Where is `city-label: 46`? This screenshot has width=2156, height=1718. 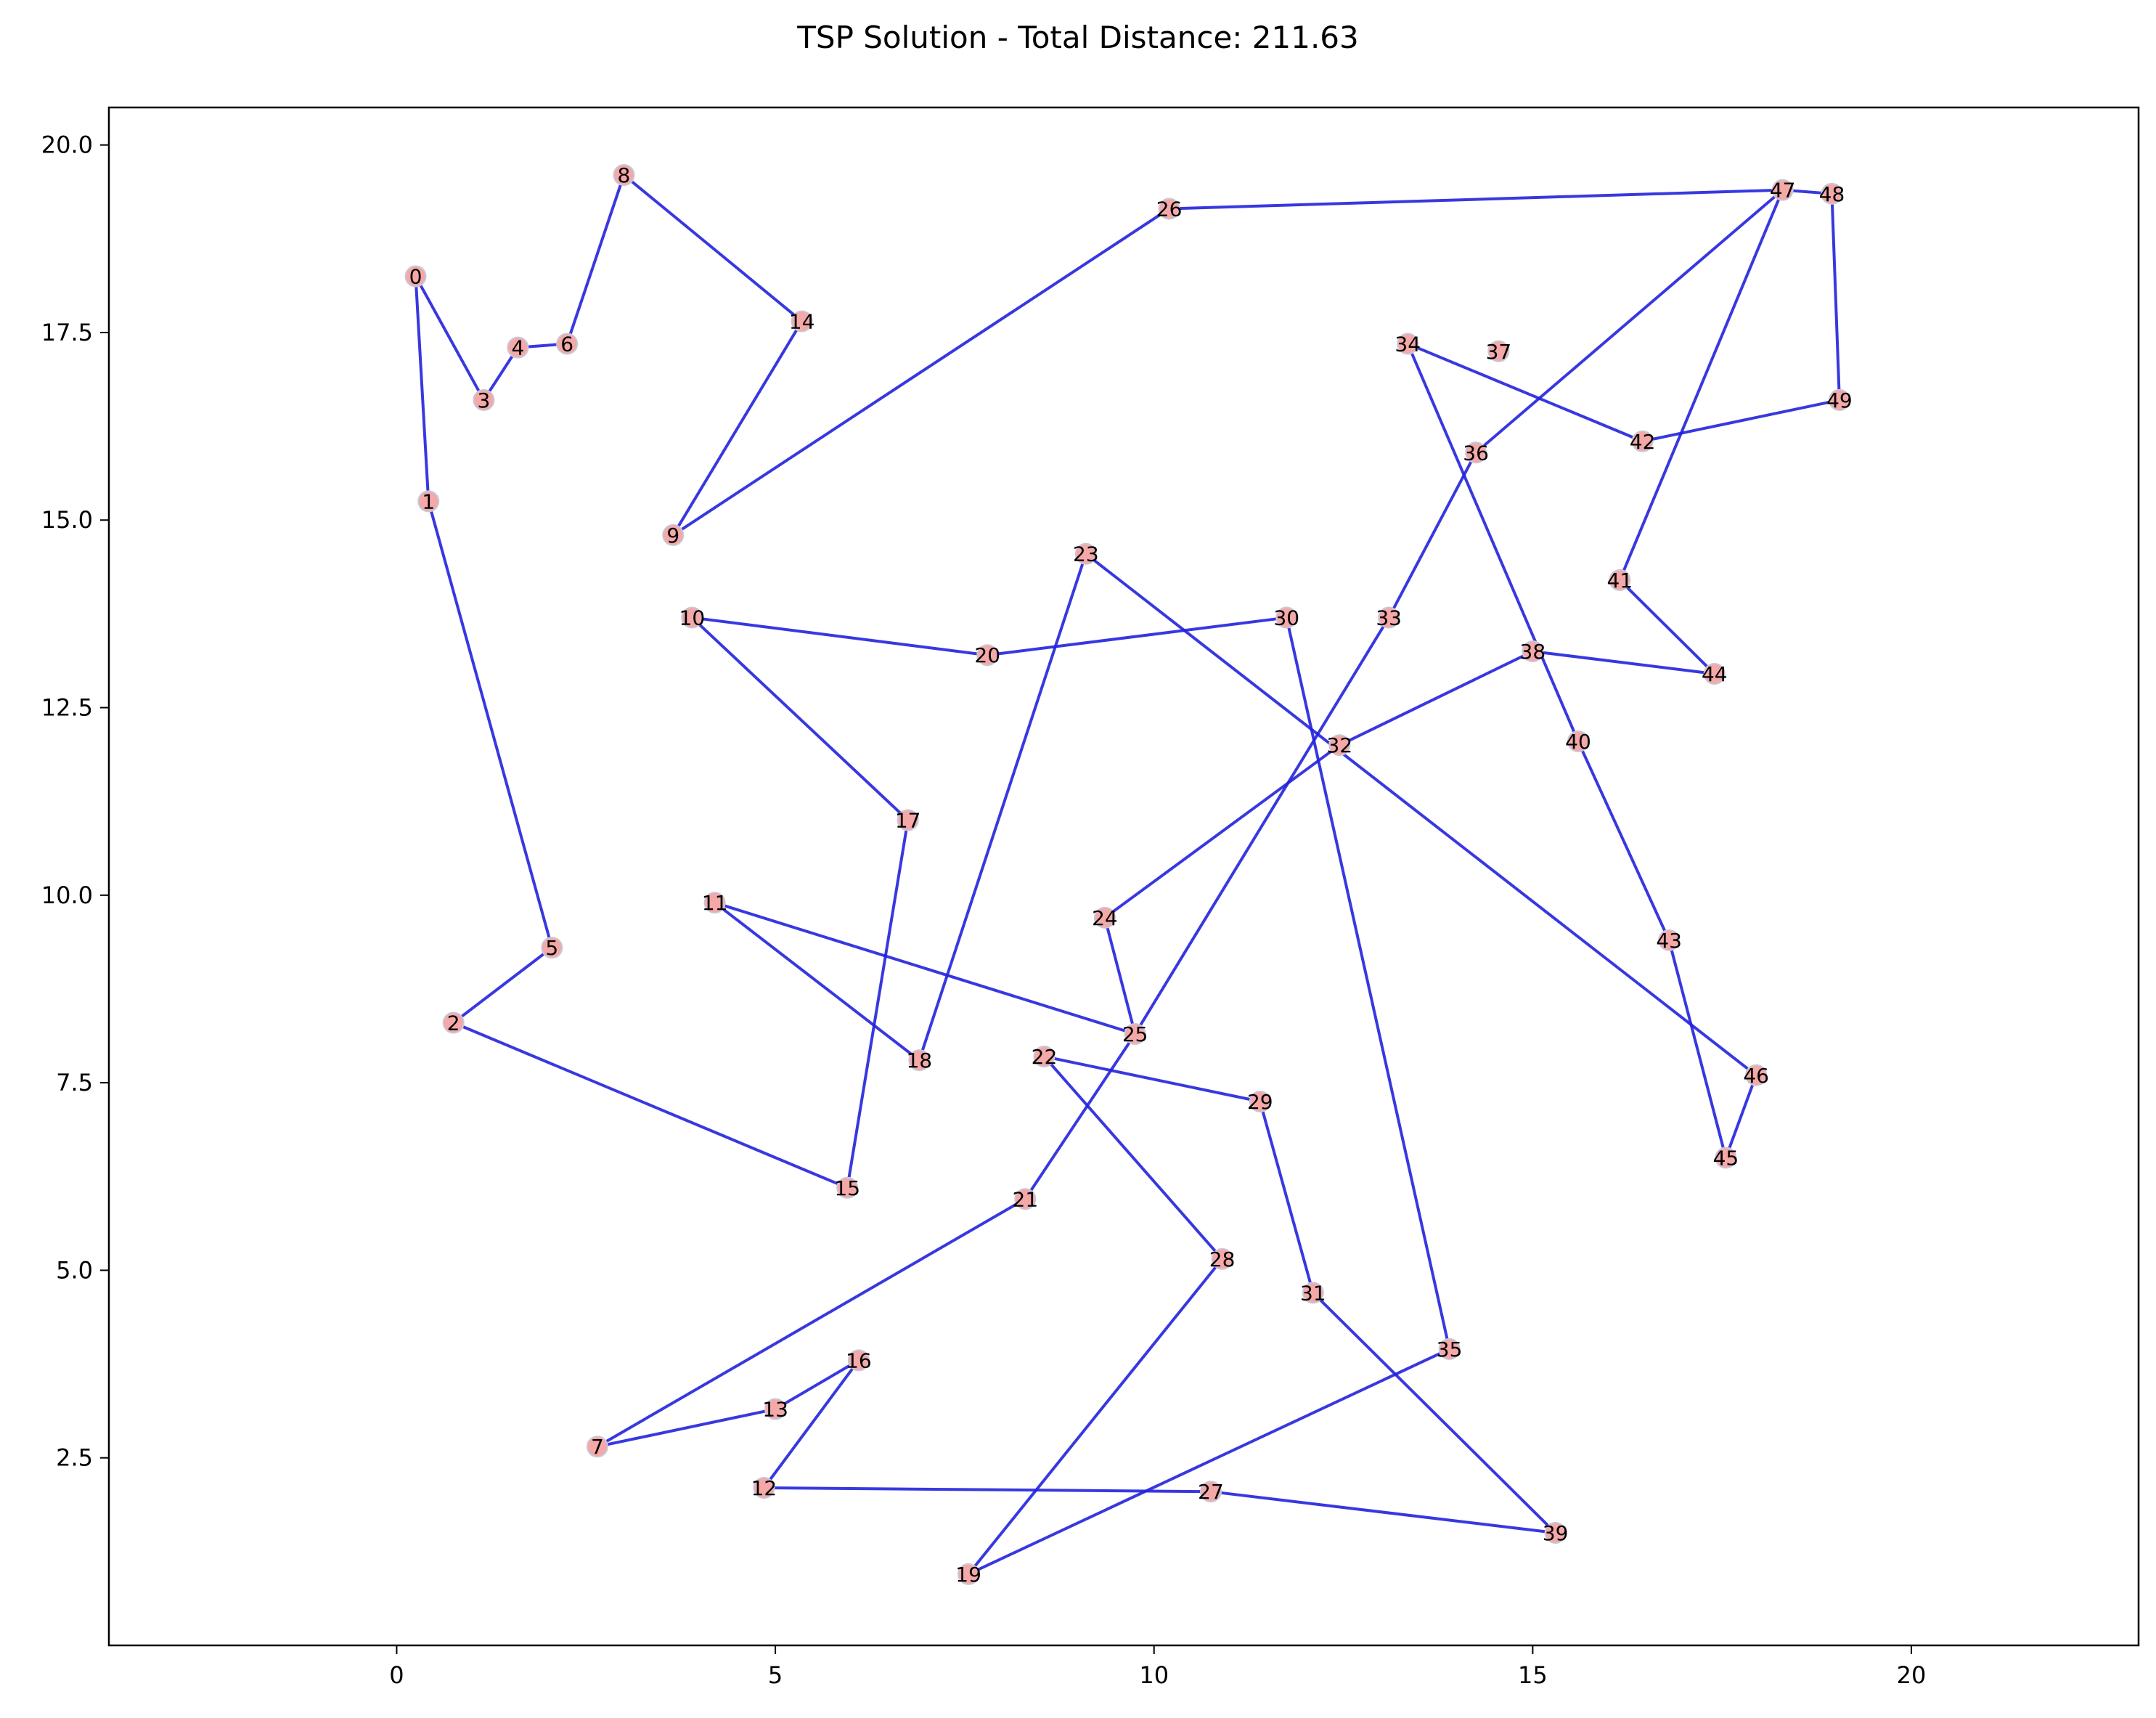
city-label: 46 is located at coordinates (1756, 1076).